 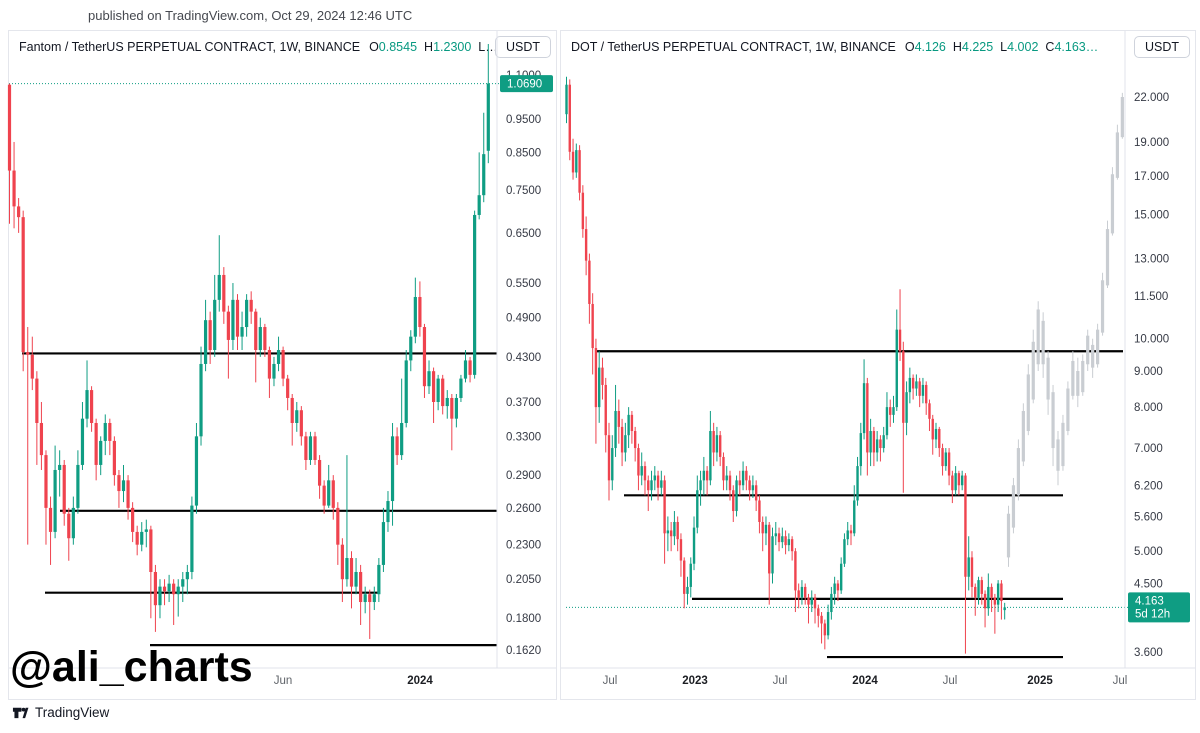 What do you see at coordinates (20, 713) in the screenshot?
I see `tradingview-icon` at bounding box center [20, 713].